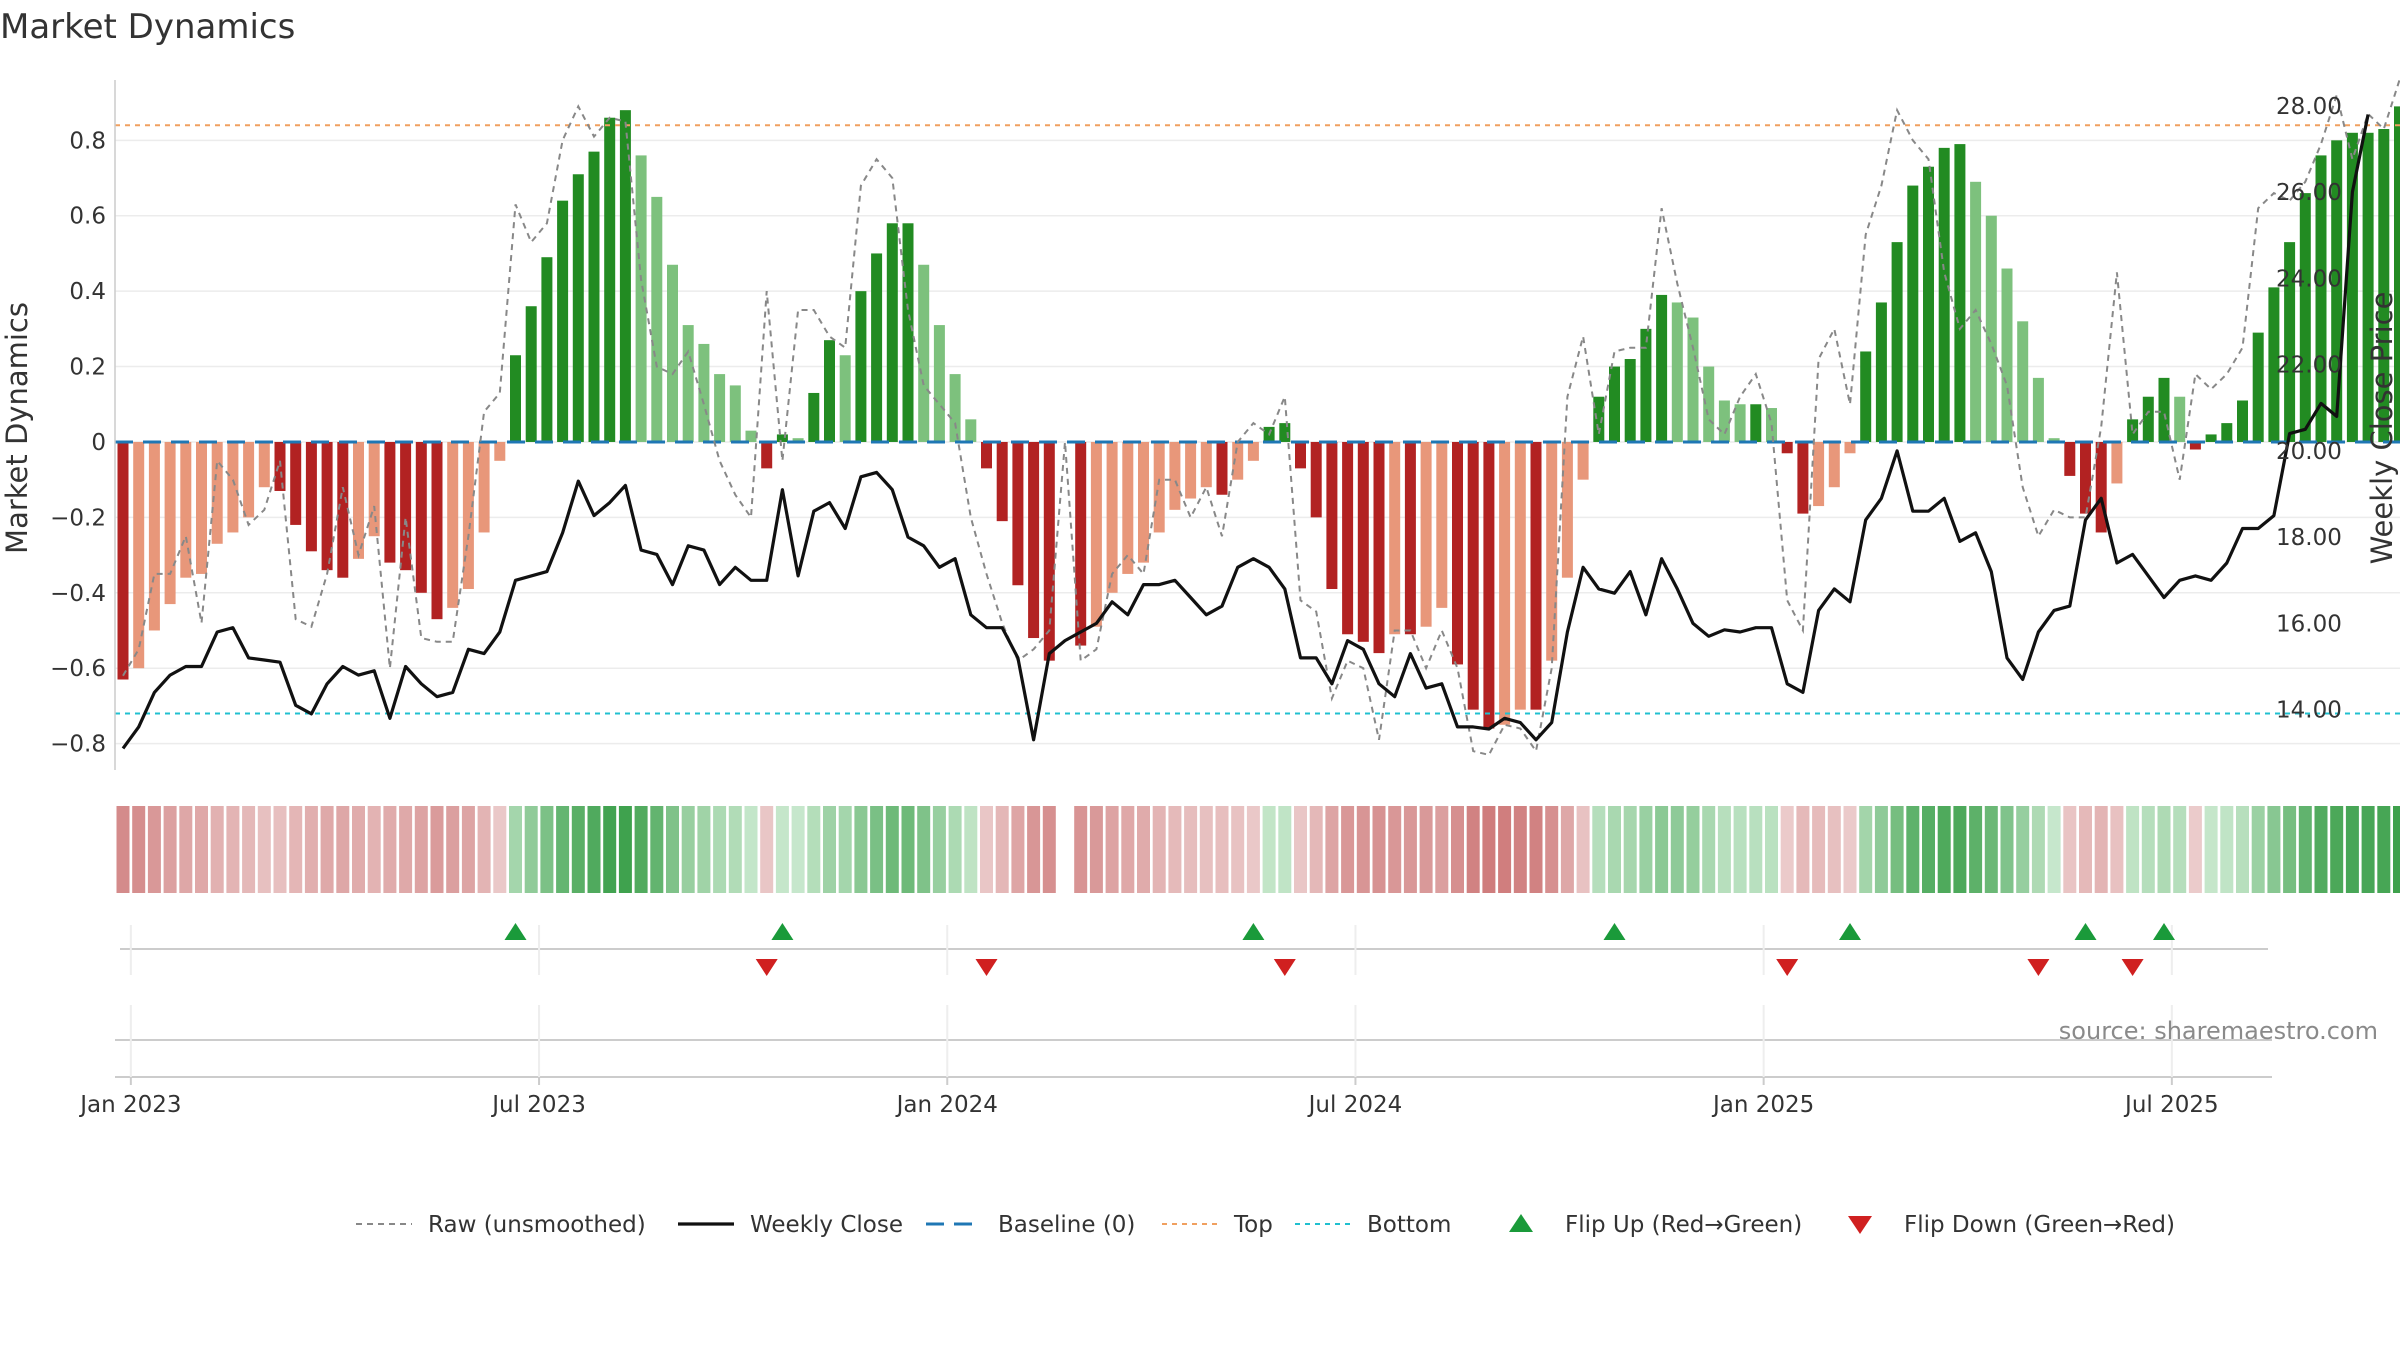 The height and width of the screenshot is (1350, 2400). What do you see at coordinates (1355, 1105) in the screenshot?
I see `x-tick-label: Jul 2024` at bounding box center [1355, 1105].